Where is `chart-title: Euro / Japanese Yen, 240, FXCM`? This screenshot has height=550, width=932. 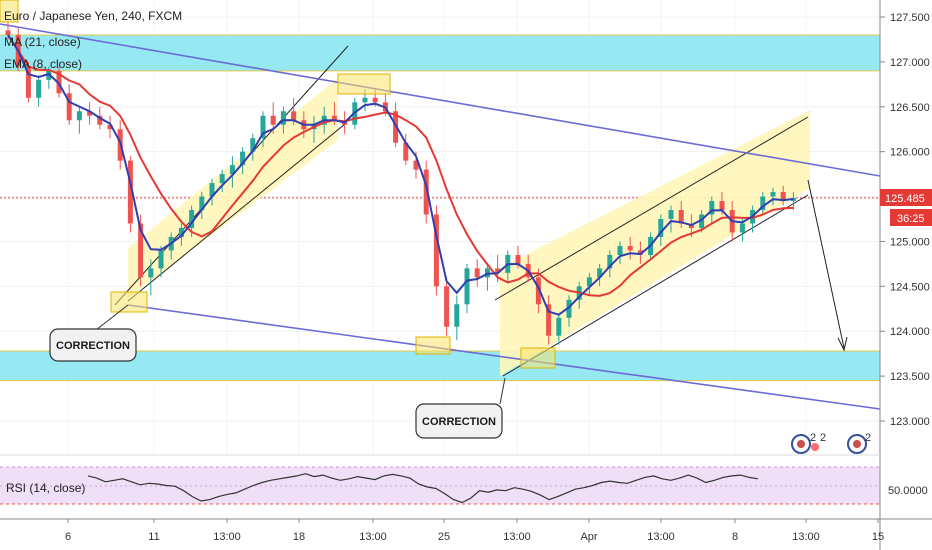
chart-title: Euro / Japanese Yen, 240, FXCM is located at coordinates (93, 16).